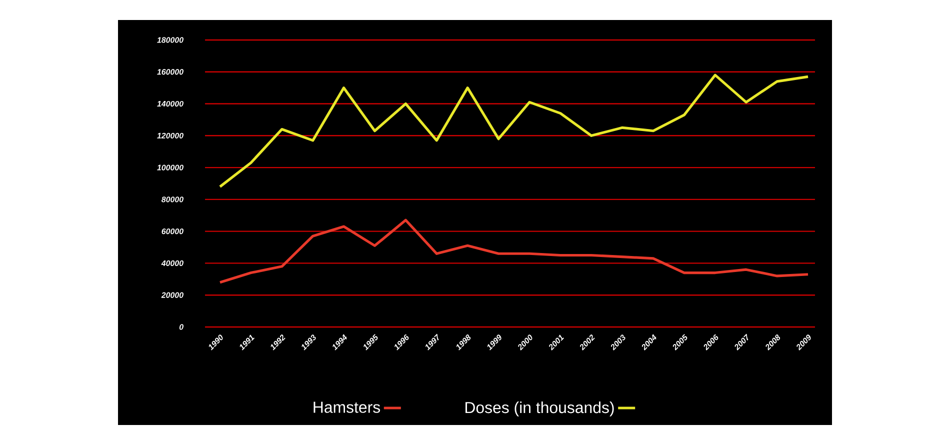 The height and width of the screenshot is (433, 941). Describe the element at coordinates (514, 251) in the screenshot. I see `line-series` at that location.